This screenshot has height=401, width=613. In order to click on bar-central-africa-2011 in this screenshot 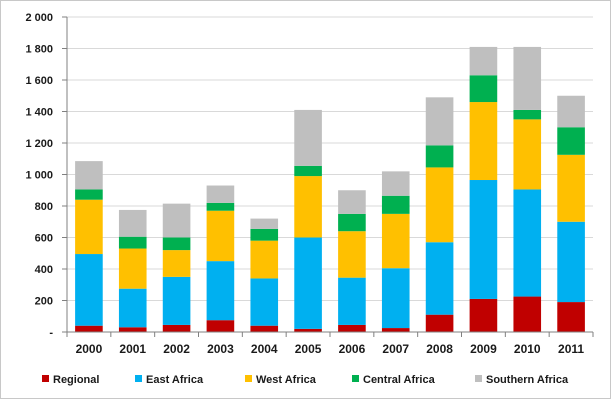, I will do `click(571, 141)`.